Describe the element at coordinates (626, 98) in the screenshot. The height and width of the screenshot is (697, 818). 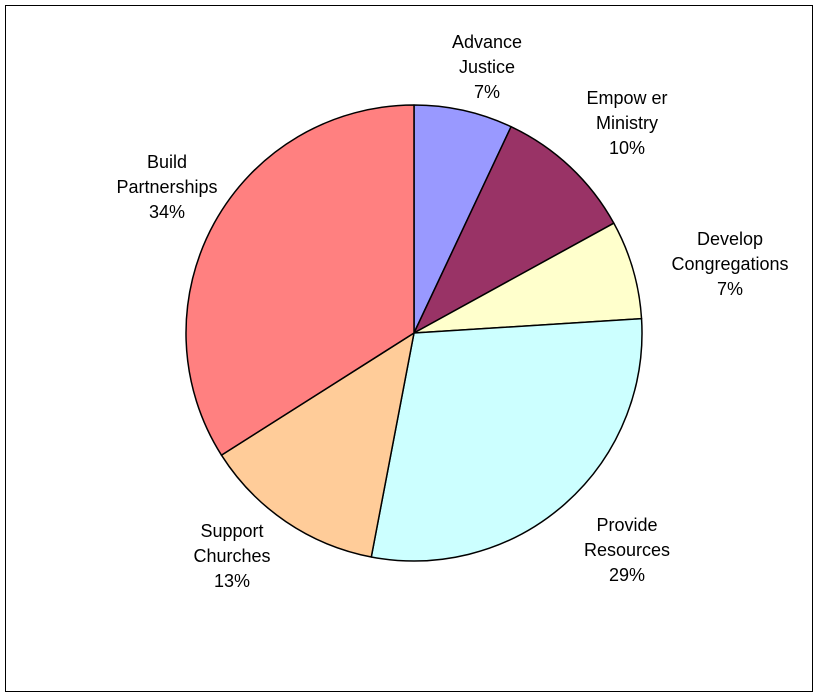
I see `slice-label-line: Empow er` at that location.